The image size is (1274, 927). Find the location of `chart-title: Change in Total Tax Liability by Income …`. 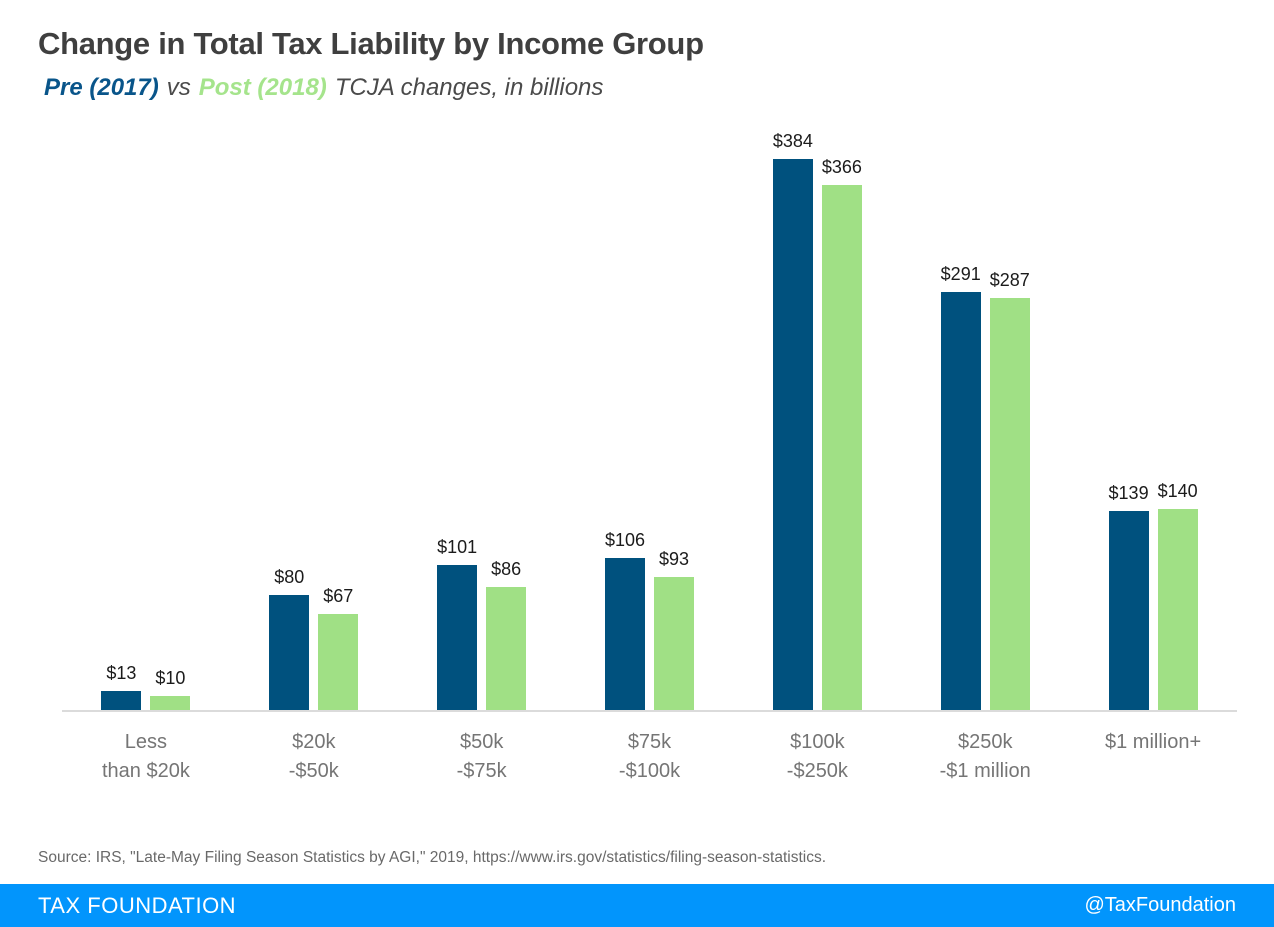

chart-title: Change in Total Tax Liability by Income … is located at coordinates (371, 43).